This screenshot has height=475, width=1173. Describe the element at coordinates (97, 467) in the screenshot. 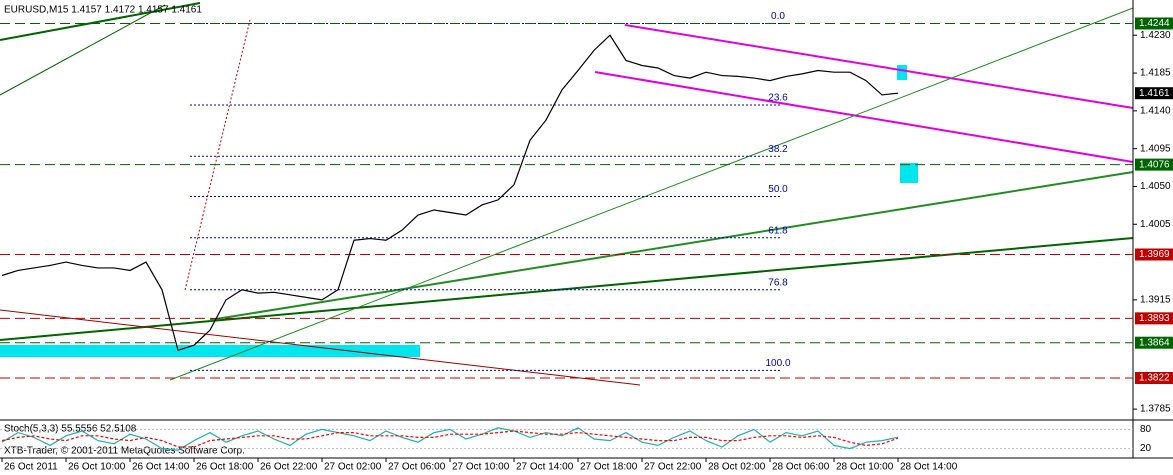

I see `x-tick-label: 26 Oct 10:00` at that location.